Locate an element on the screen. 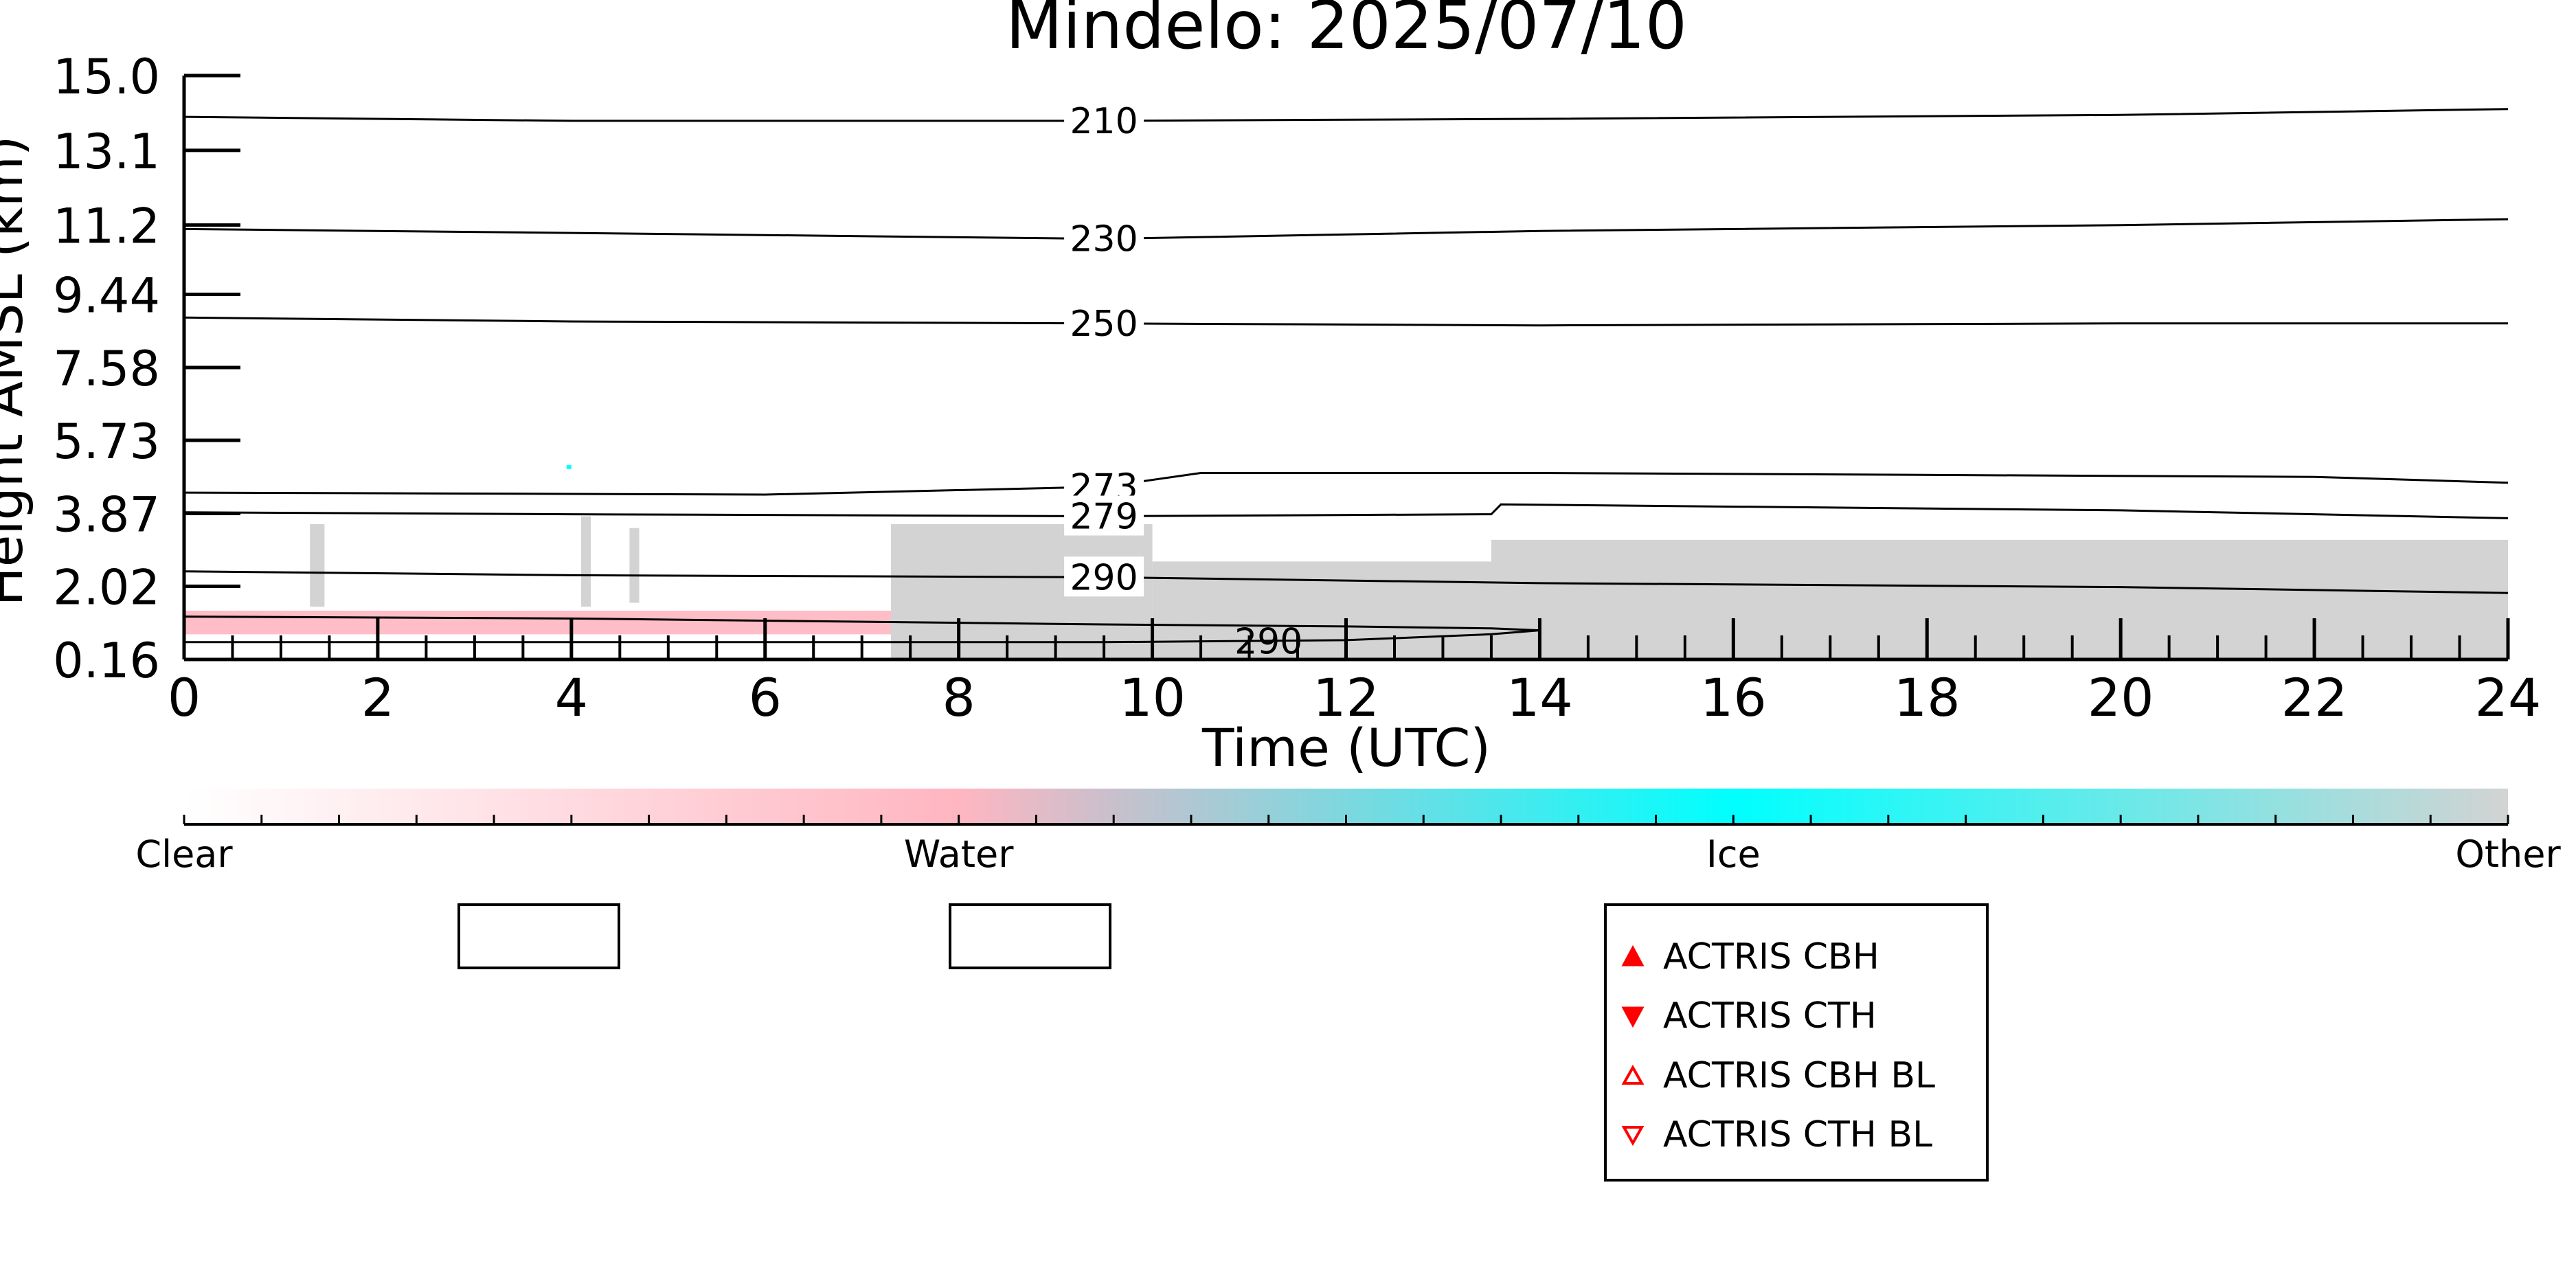  colorbar-label: Water is located at coordinates (959, 854).